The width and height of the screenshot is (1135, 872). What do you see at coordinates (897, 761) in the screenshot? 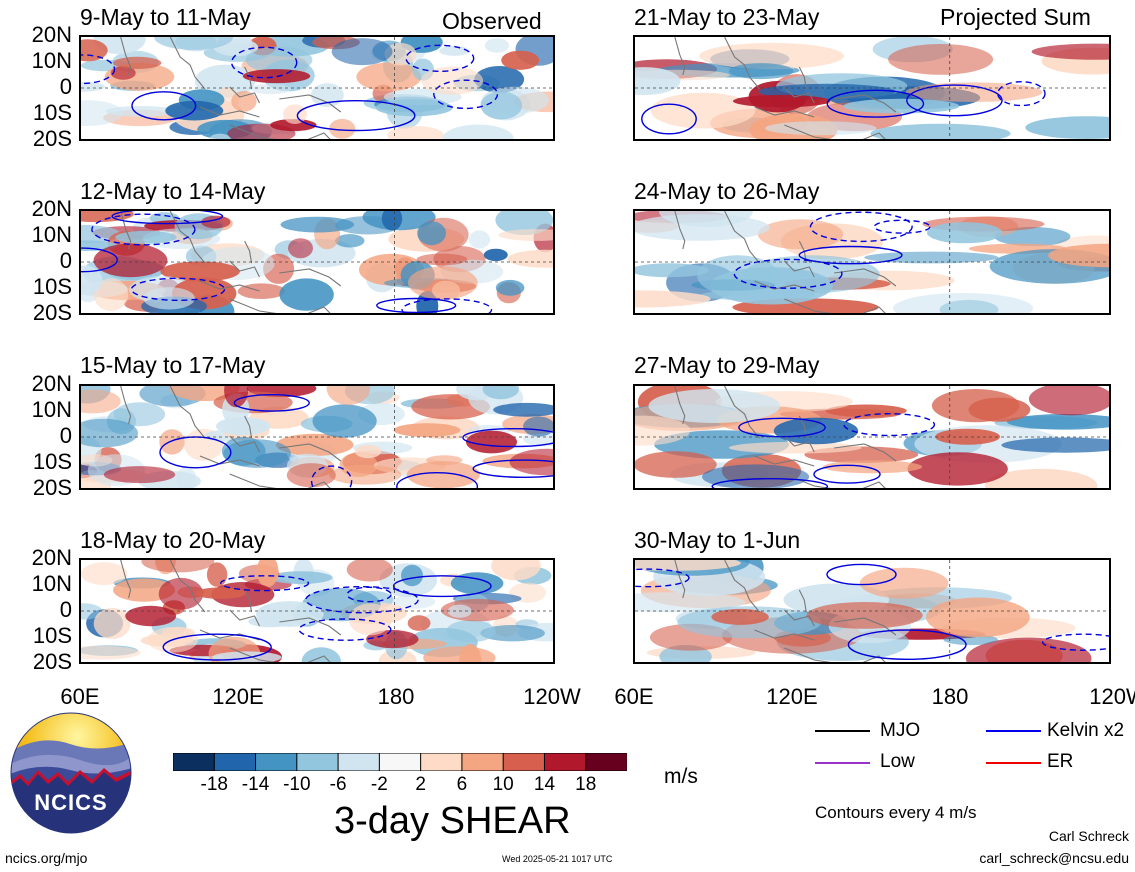
I see `legend-low-label: Low` at bounding box center [897, 761].